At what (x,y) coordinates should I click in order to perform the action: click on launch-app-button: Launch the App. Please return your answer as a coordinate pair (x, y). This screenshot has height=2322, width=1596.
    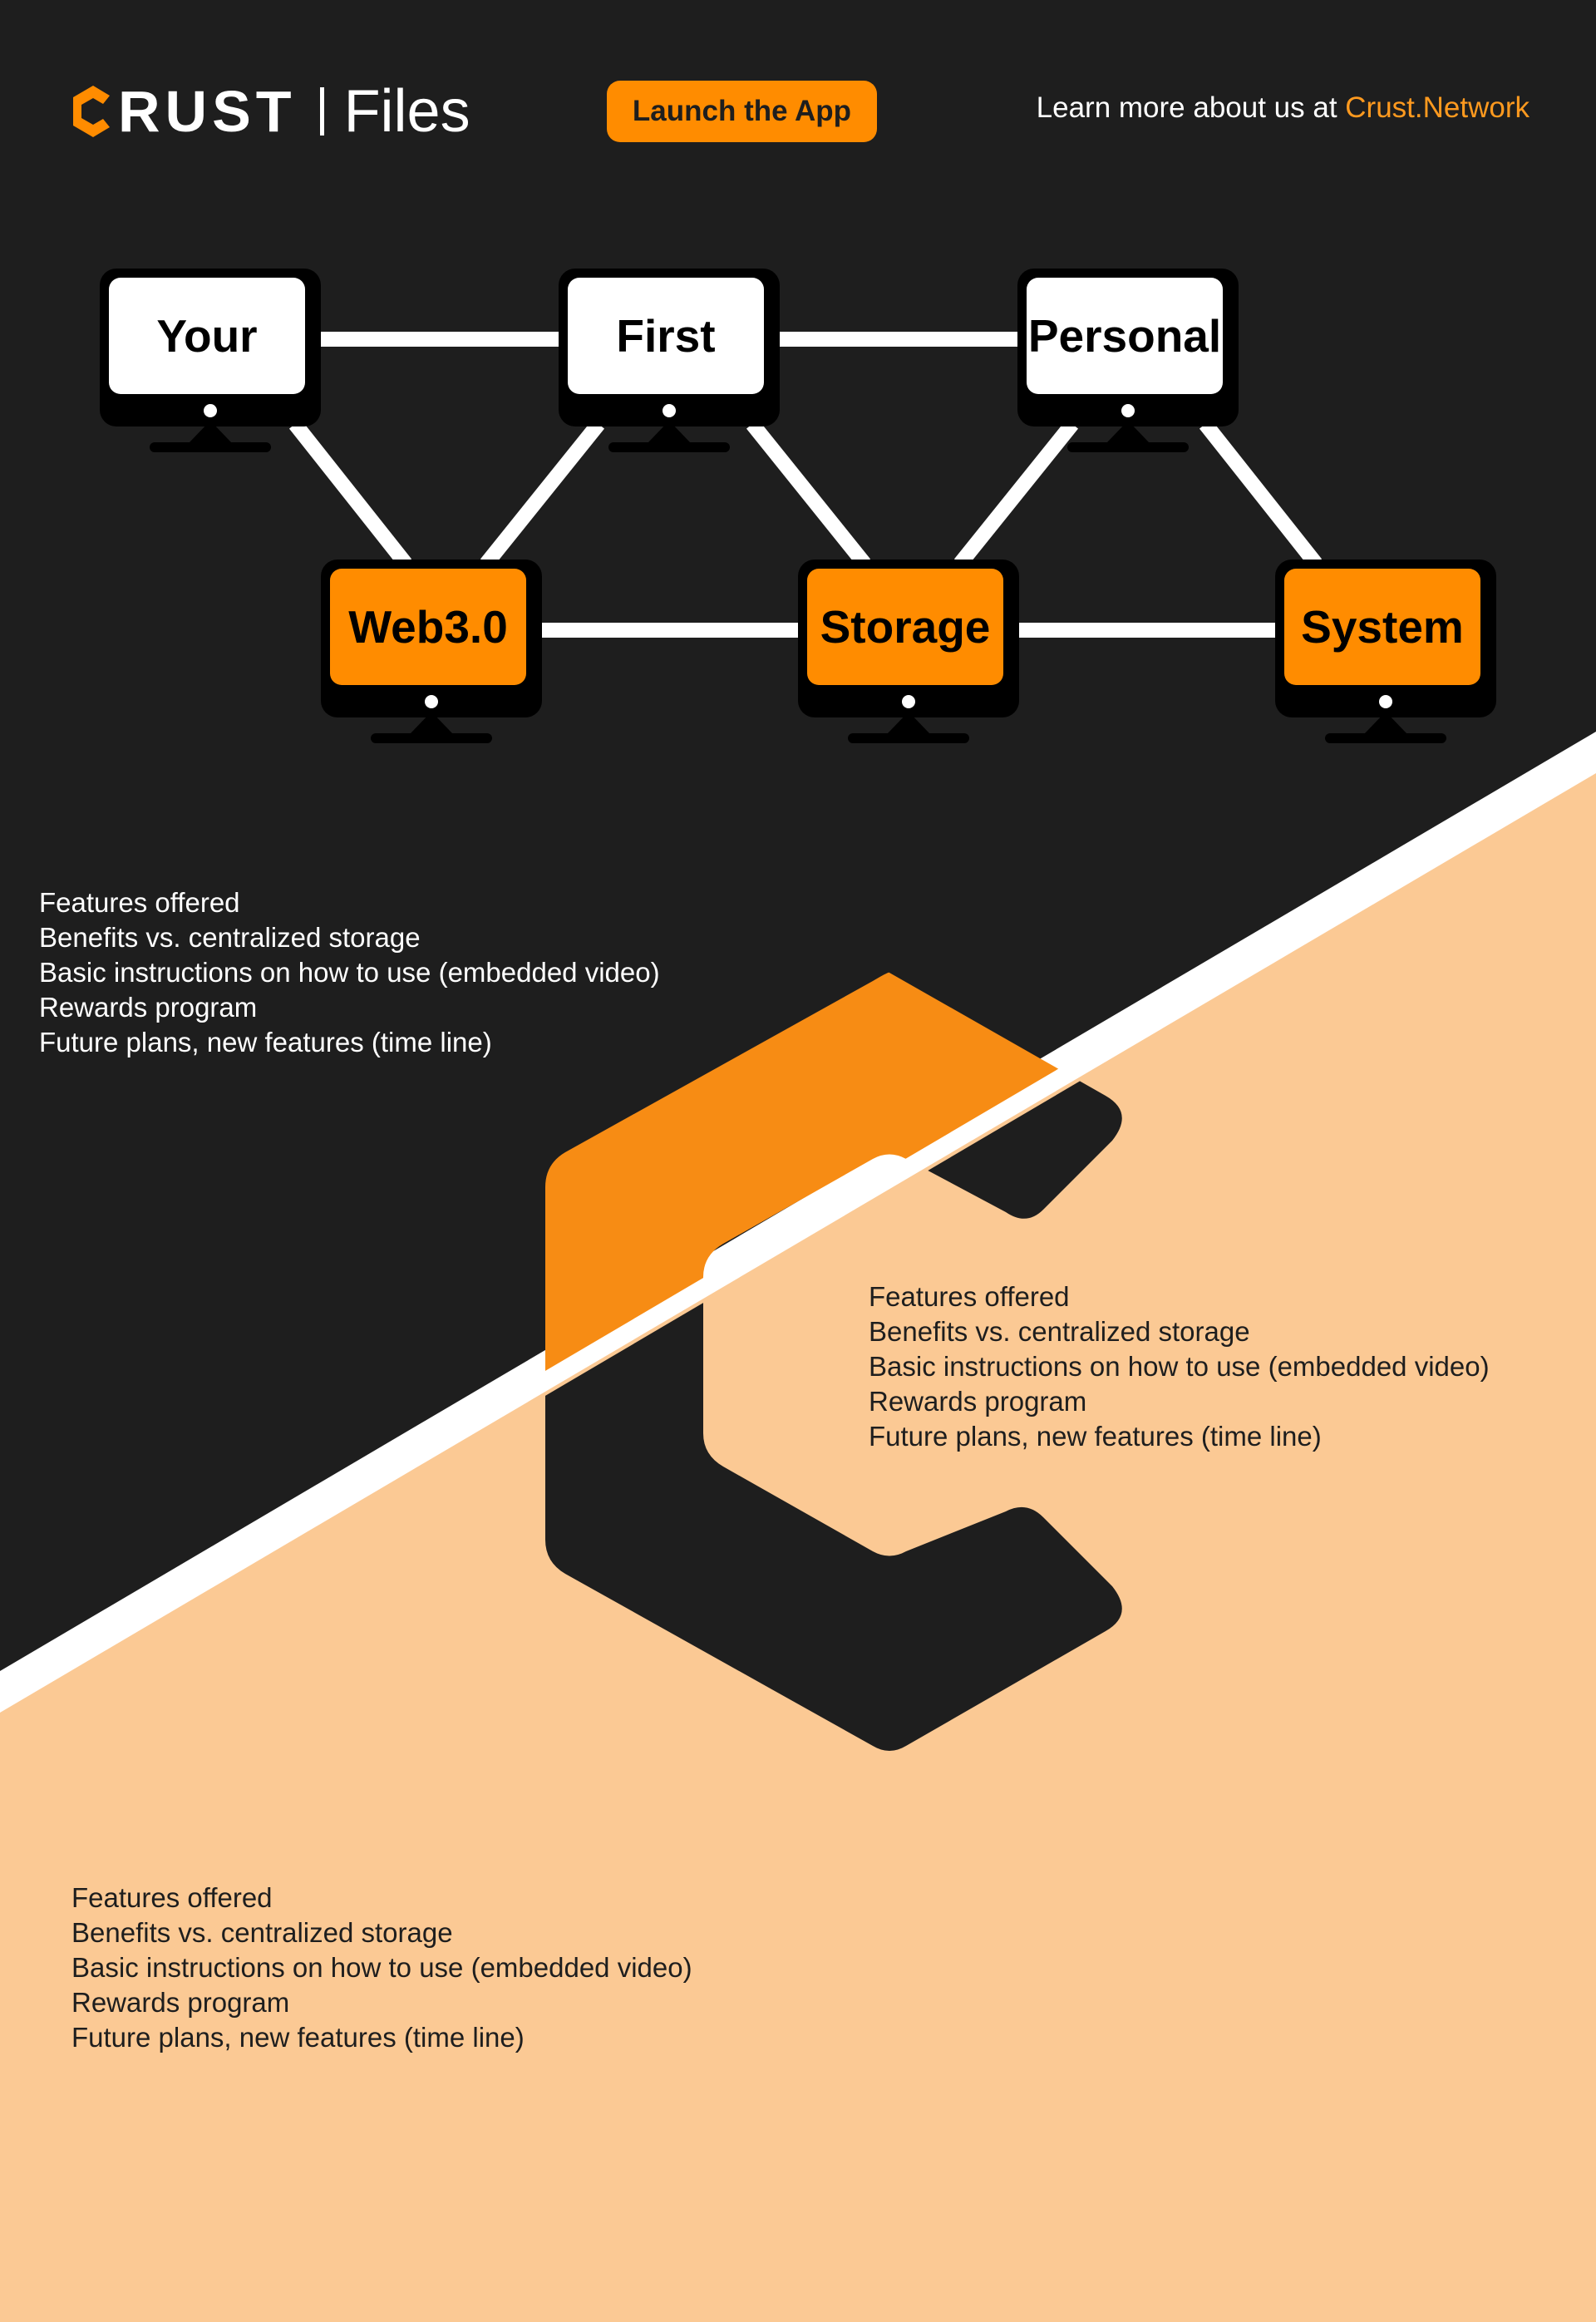
    Looking at the image, I should click on (742, 111).